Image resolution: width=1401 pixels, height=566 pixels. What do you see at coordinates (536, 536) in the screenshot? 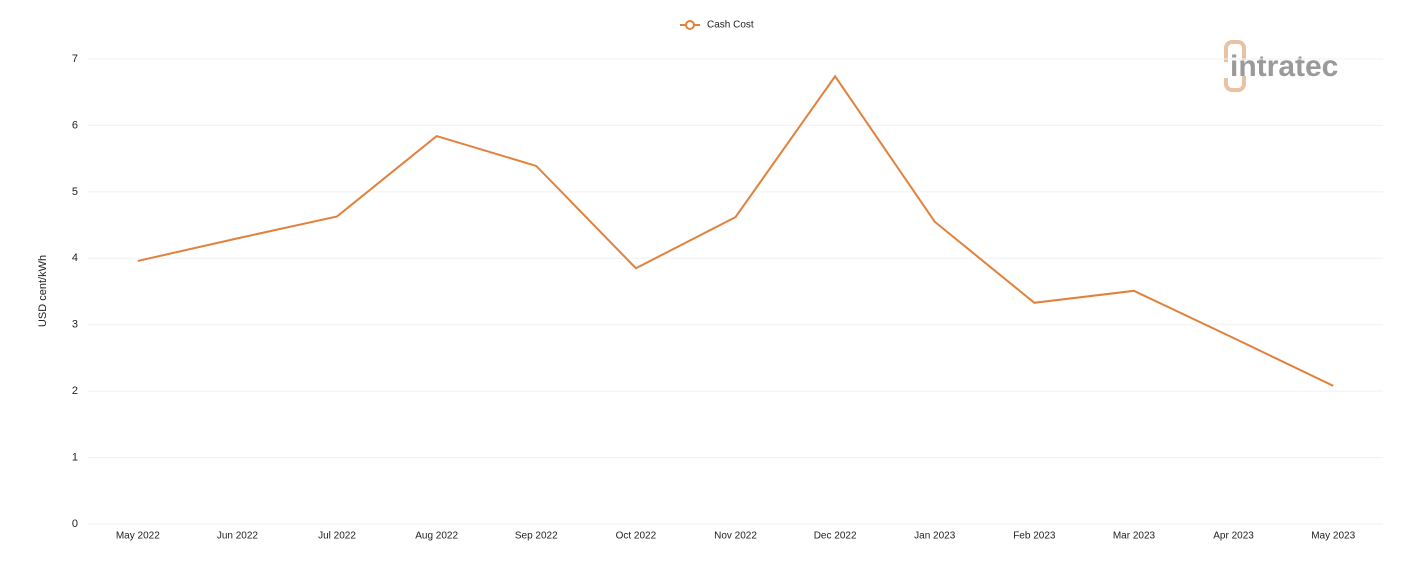
I see `x-tick-label: Sep 2022` at bounding box center [536, 536].